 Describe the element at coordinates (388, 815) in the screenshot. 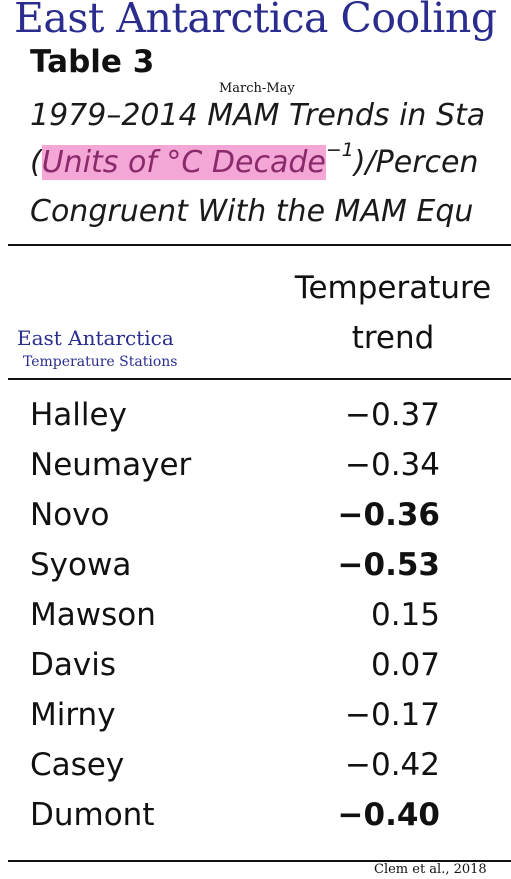

I see `trend-value: −0.40` at that location.